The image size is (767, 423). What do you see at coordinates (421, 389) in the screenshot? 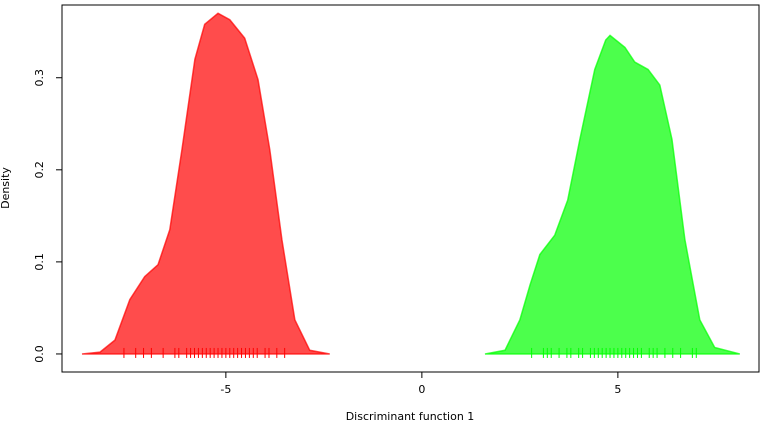
I see `x-tick-label: 0` at bounding box center [421, 389].